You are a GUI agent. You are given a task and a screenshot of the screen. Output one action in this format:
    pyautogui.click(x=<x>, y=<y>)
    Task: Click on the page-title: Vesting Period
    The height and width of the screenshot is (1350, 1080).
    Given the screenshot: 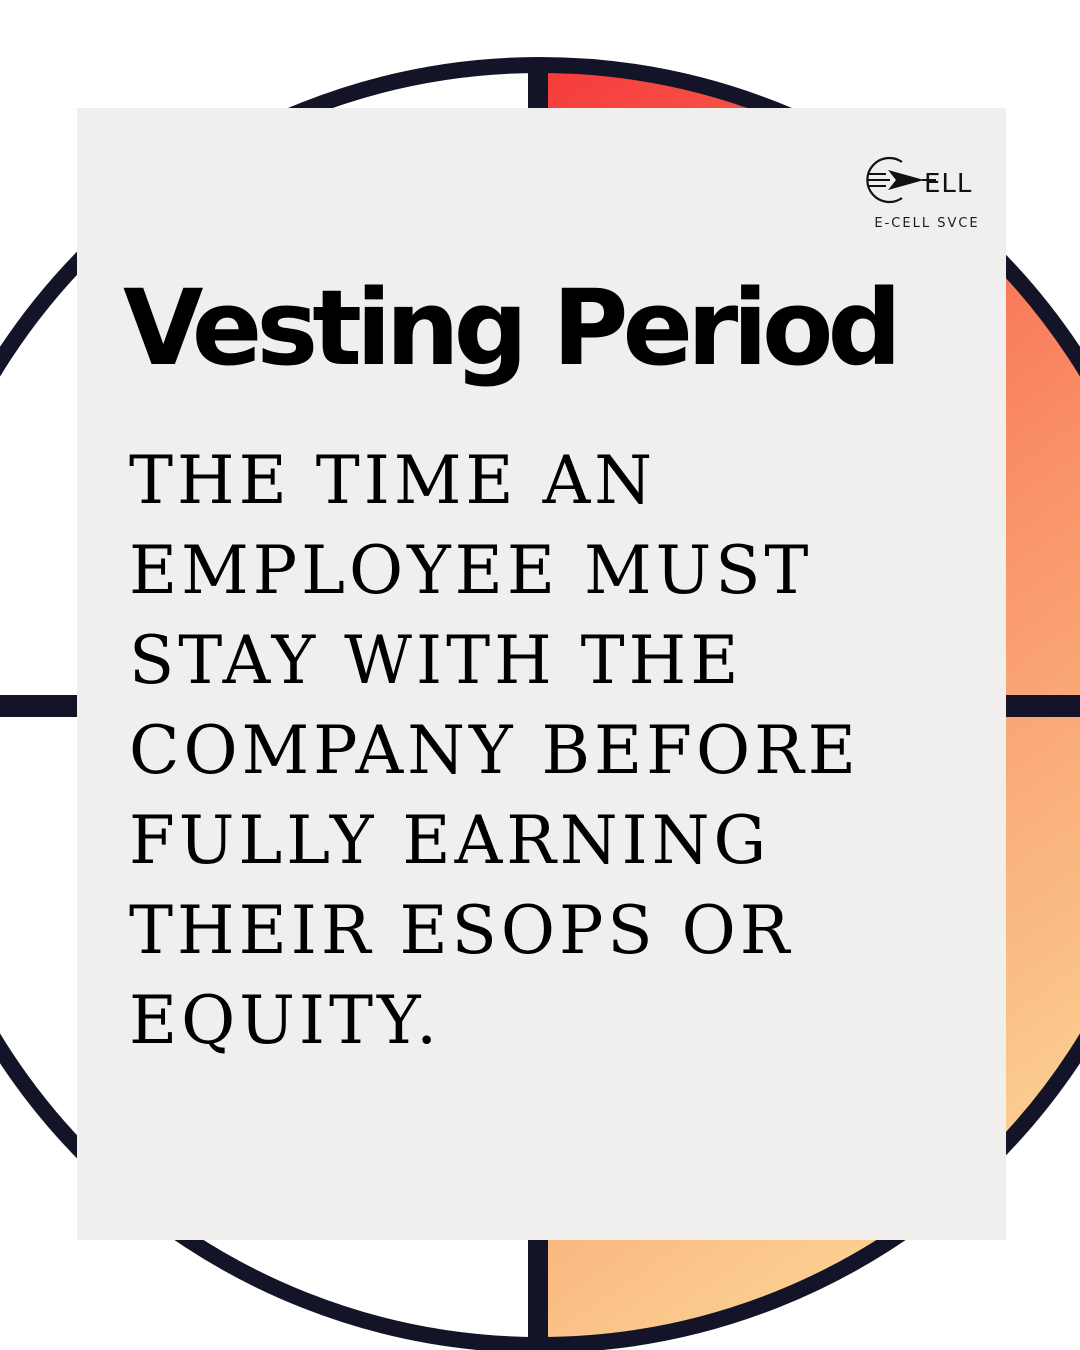 What is the action you would take?
    pyautogui.click(x=512, y=328)
    